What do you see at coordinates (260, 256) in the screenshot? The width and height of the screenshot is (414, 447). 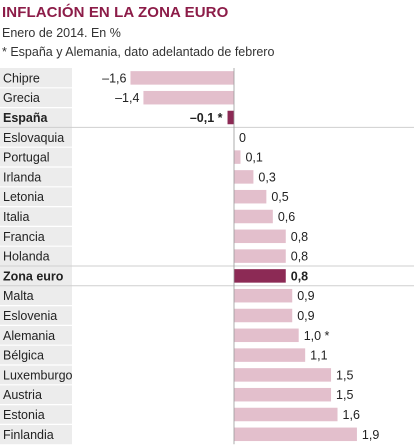 I see `bar-holanda` at bounding box center [260, 256].